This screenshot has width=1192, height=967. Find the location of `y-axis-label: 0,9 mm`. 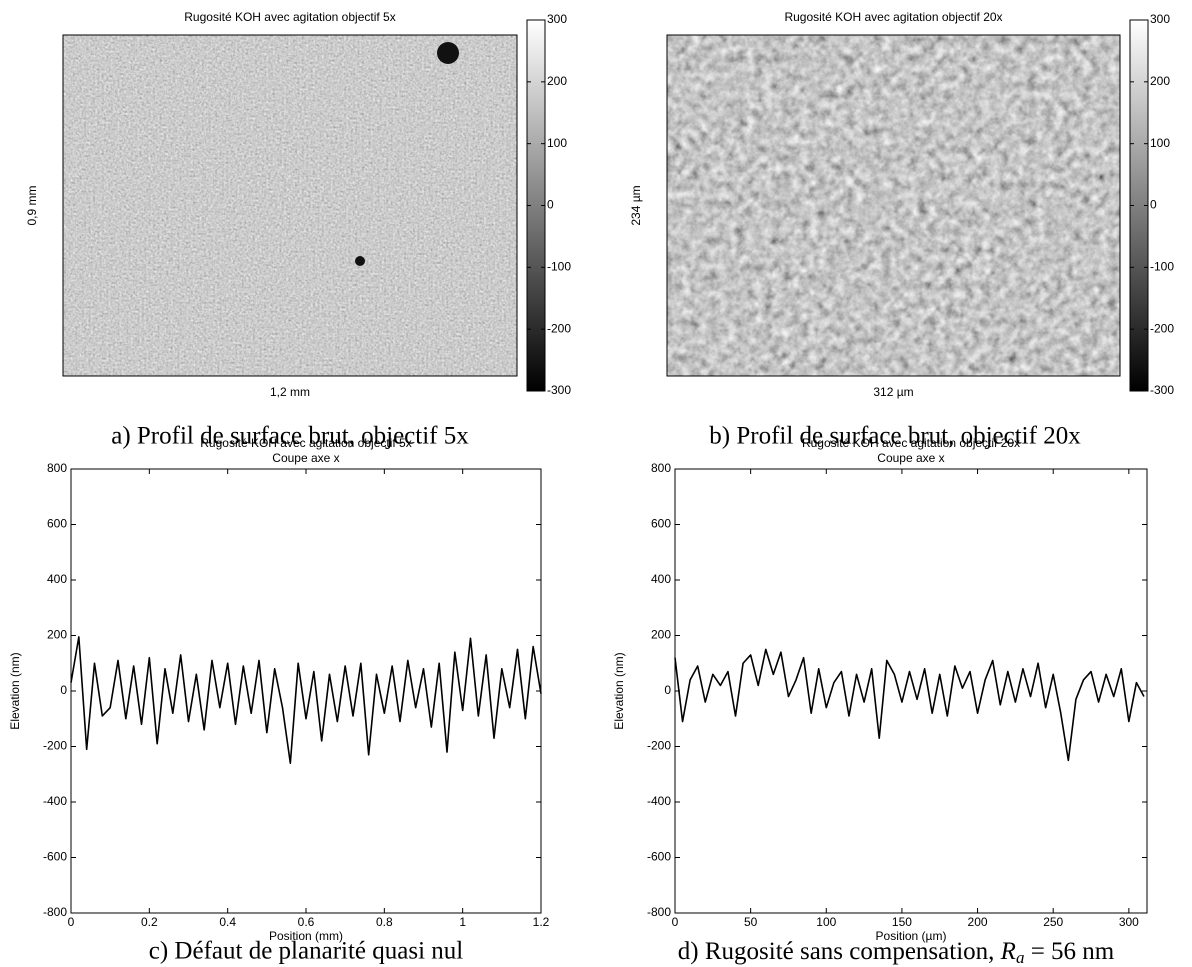

y-axis-label: 0,9 mm is located at coordinates (32, 205).